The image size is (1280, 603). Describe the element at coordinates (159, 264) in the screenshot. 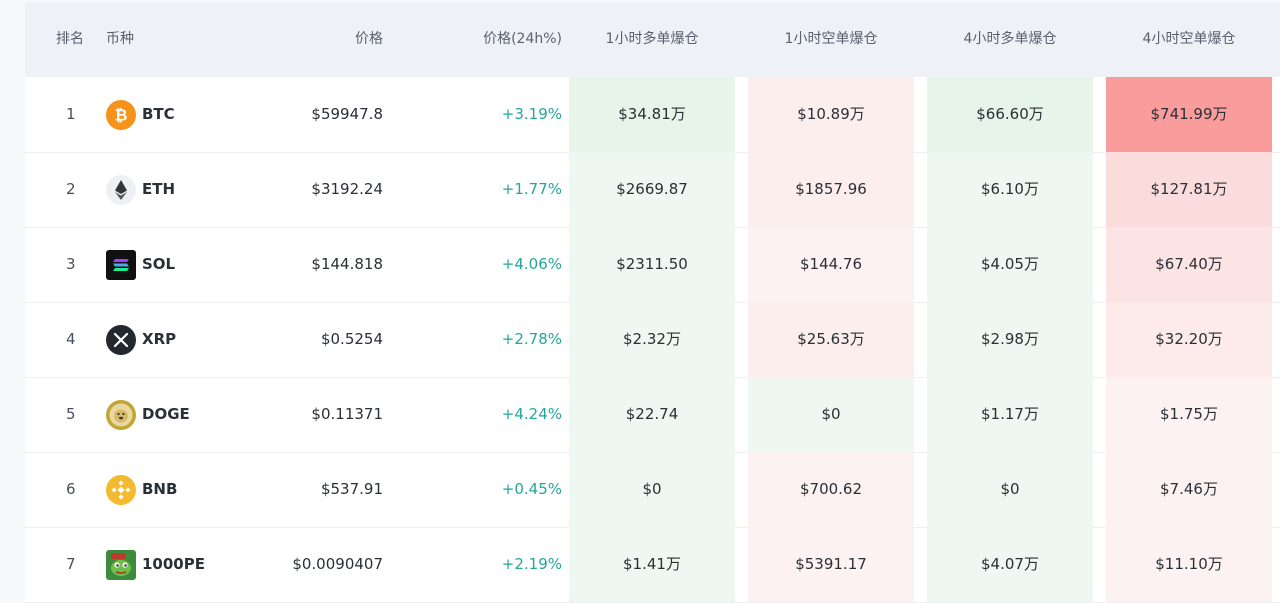

I see `coin-symbol: SOL` at that location.